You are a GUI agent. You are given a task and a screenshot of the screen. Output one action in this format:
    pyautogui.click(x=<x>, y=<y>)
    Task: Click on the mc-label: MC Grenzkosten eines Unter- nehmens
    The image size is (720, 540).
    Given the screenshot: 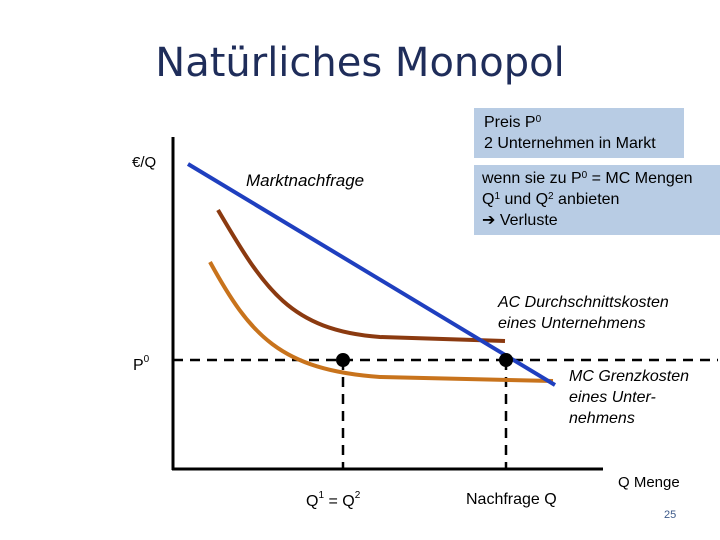 What is the action you would take?
    pyautogui.click(x=629, y=397)
    